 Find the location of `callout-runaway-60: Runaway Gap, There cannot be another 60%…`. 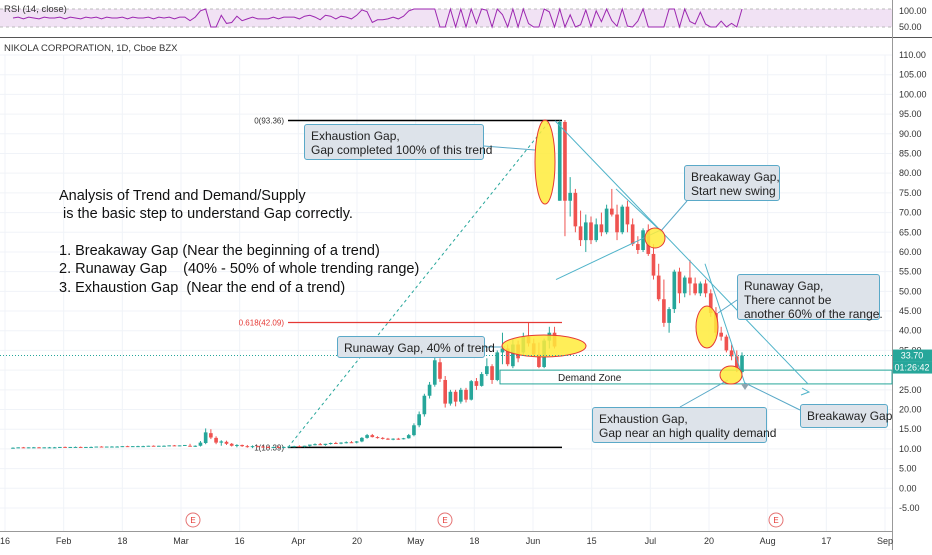

callout-runaway-60: Runaway Gap, There cannot be another 60%… is located at coordinates (810, 297).